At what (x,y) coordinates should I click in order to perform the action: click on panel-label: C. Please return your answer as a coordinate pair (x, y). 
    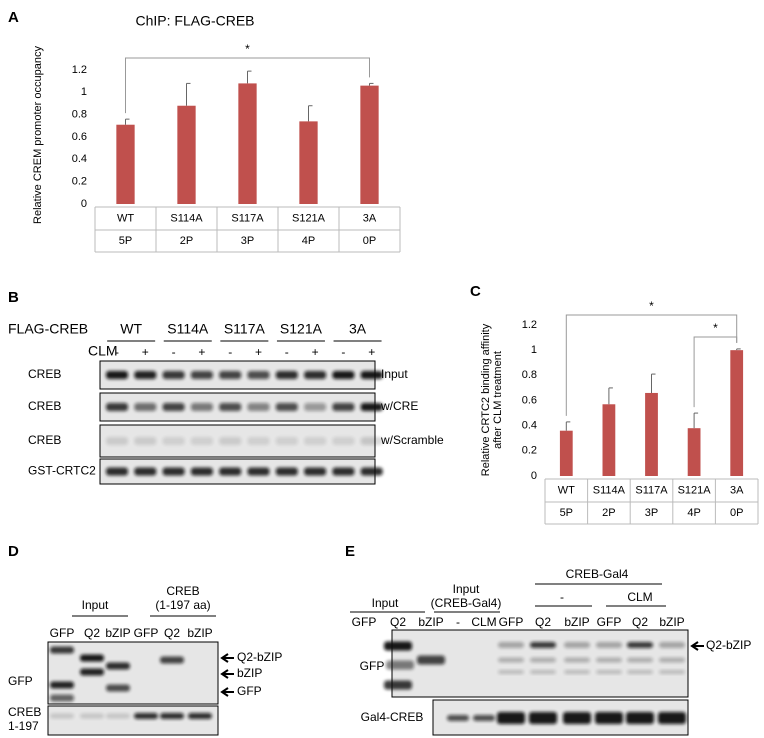
    Looking at the image, I should click on (475, 291).